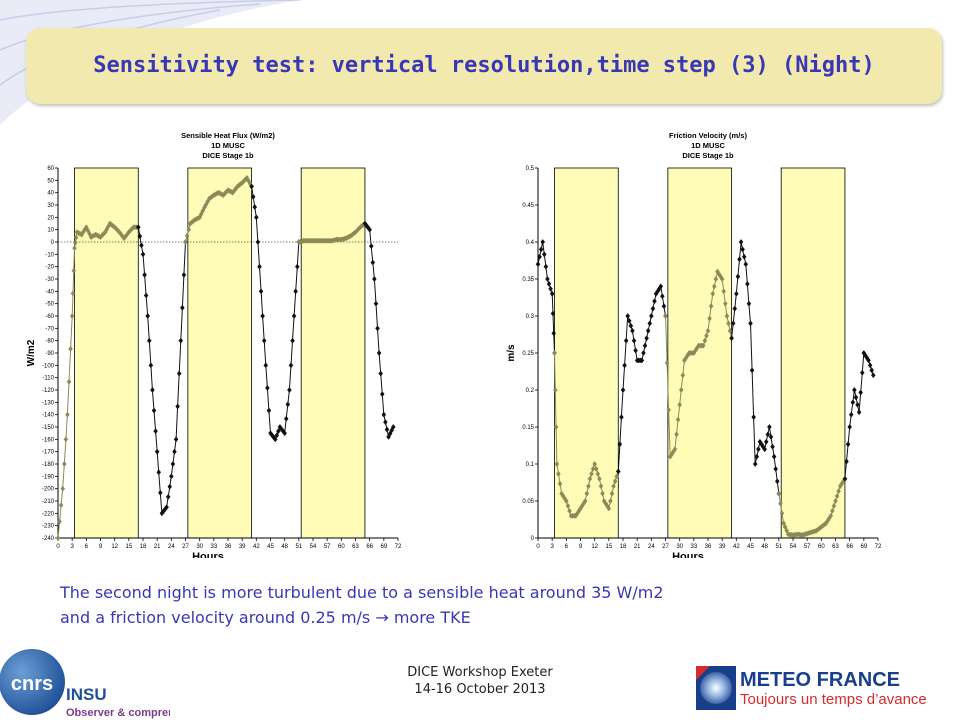 The width and height of the screenshot is (960, 720). I want to click on x-tick-label: 72, so click(398, 547).